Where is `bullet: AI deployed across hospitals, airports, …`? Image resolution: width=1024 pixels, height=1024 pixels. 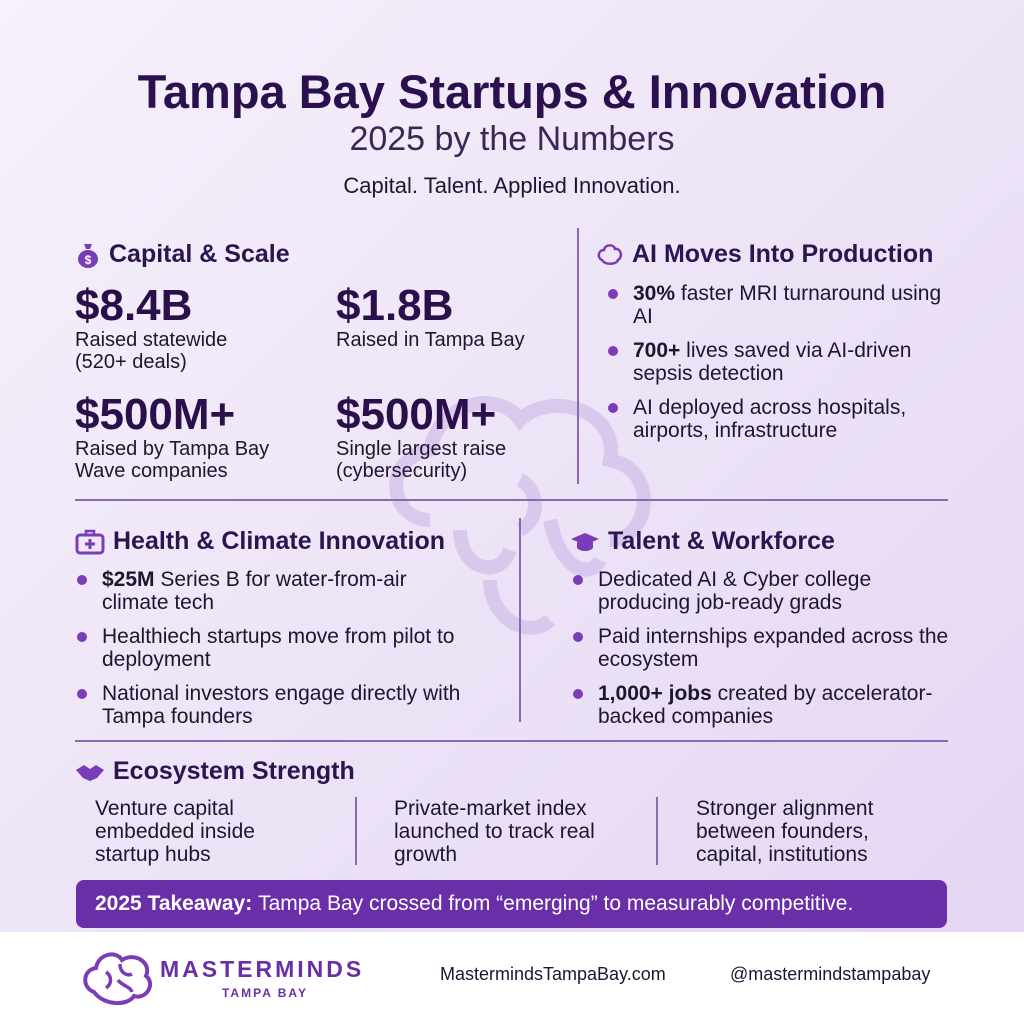
bullet: AI deployed across hospitals, airports, … is located at coordinates (774, 419).